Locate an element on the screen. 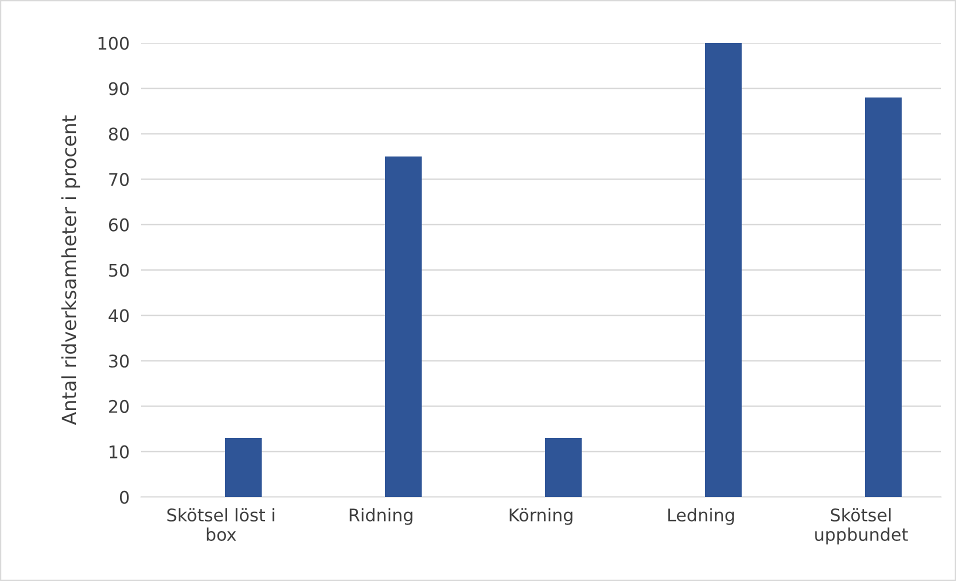 The width and height of the screenshot is (956, 581). y-tick-label: 40 is located at coordinates (118, 315).